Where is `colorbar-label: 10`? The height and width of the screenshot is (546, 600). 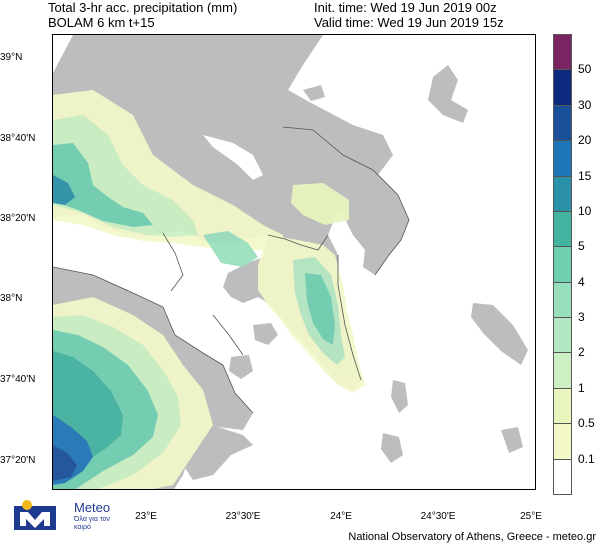 colorbar-label: 10 is located at coordinates (585, 210).